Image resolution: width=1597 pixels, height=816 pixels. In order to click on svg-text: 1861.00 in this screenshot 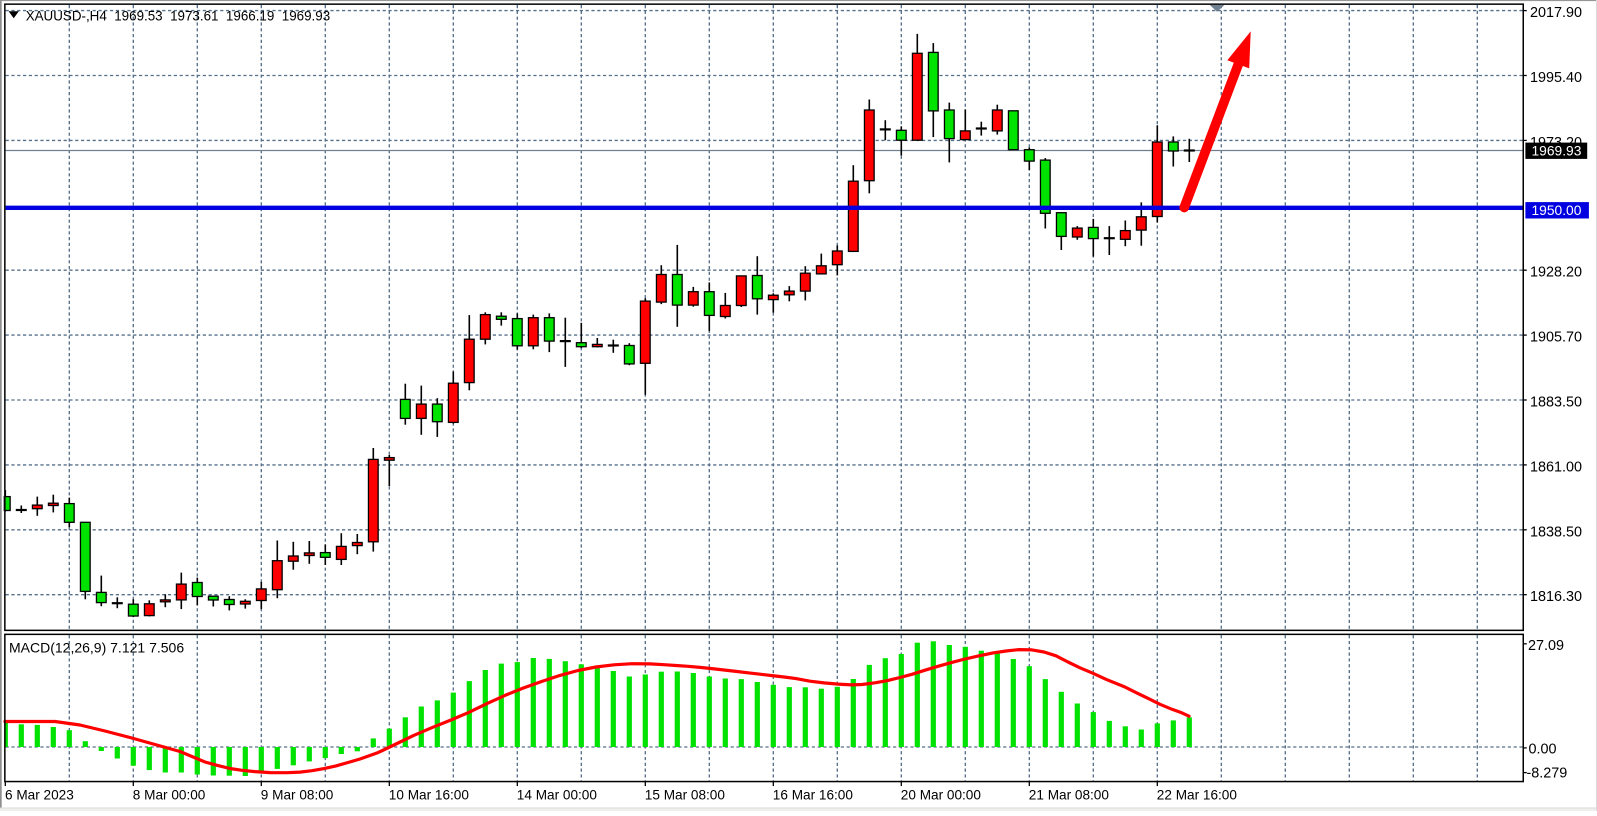, I will do `click(1556, 467)`.